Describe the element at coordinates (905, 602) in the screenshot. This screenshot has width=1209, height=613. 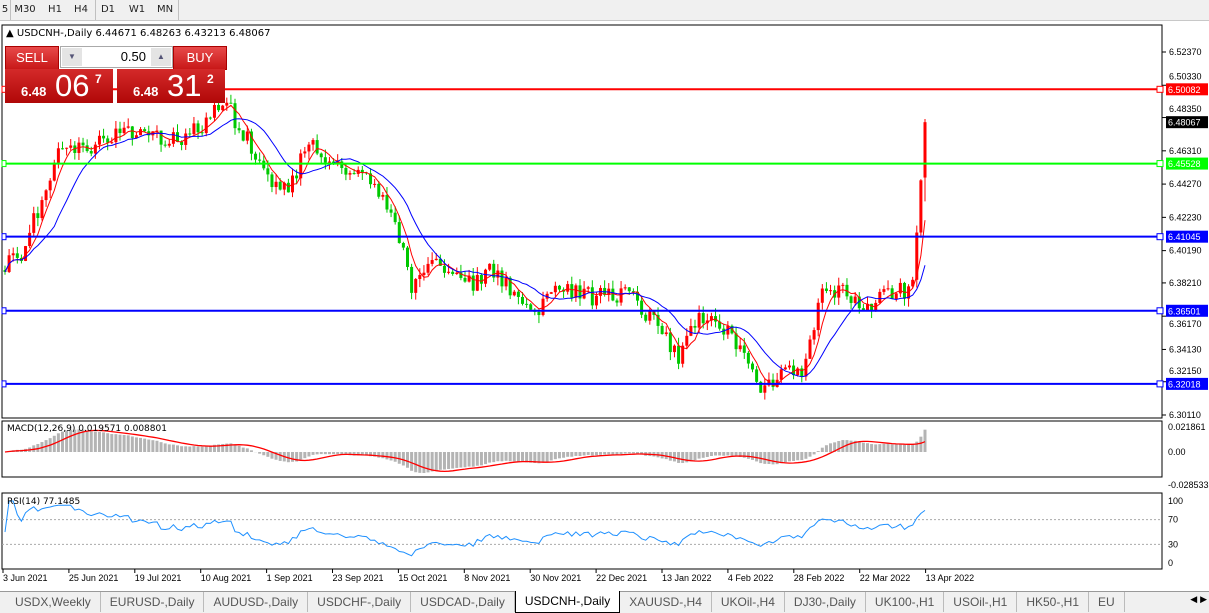
I see `tab-uk100-h1: UK100-,H1` at that location.